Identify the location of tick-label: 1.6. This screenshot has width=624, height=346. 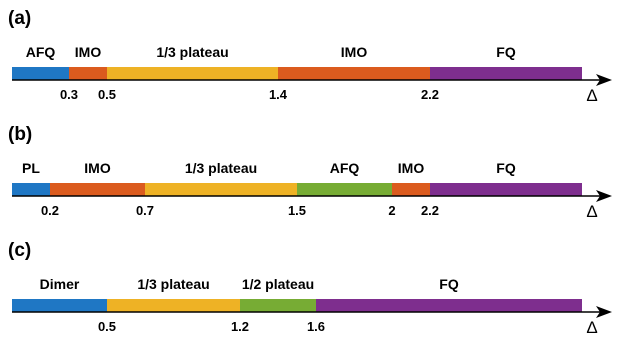
(316, 326).